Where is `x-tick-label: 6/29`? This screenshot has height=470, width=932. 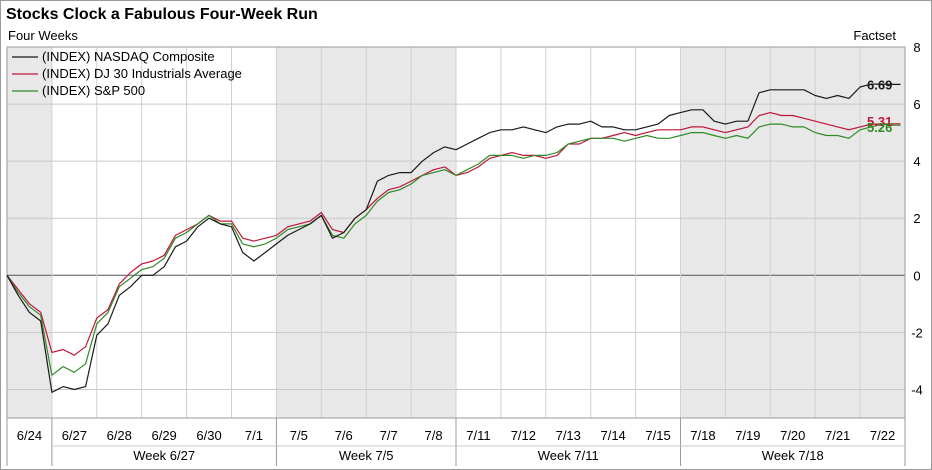
x-tick-label: 6/29 is located at coordinates (163, 435).